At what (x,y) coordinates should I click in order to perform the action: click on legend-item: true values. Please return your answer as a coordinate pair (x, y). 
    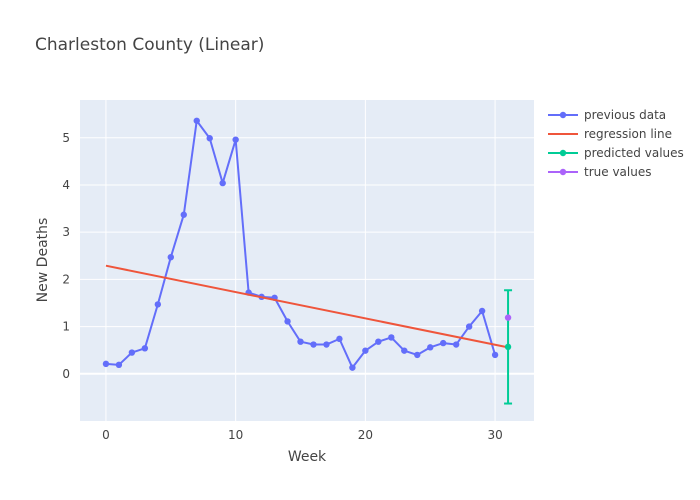
    Looking at the image, I should click on (599, 172).